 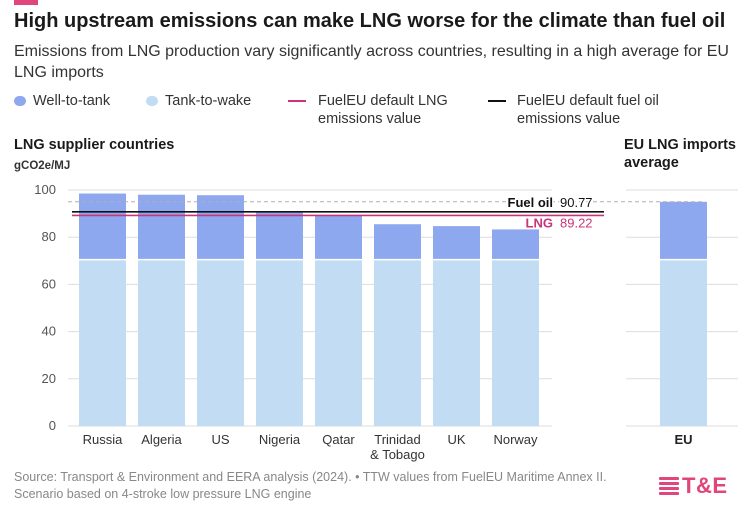 I want to click on x-tick-label: Algeria, so click(x=161, y=439).